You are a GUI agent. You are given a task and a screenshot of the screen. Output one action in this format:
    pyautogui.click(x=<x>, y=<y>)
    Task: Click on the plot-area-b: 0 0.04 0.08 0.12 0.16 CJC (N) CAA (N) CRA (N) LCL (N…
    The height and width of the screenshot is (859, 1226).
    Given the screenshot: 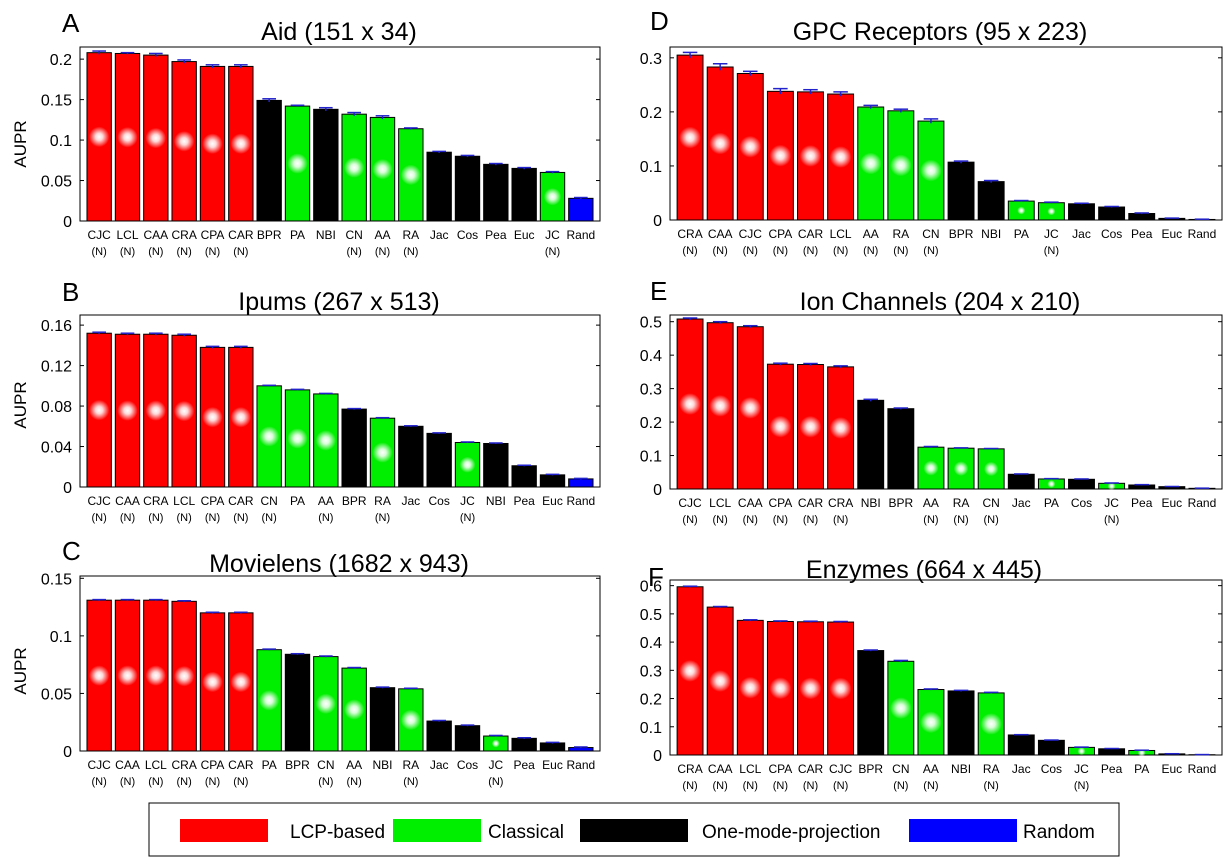 What is the action you would take?
    pyautogui.click(x=321, y=419)
    